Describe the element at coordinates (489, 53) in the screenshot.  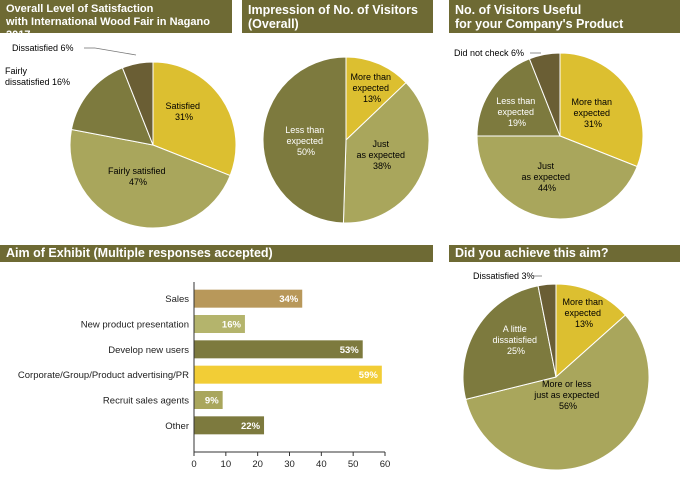
I see `pie-label: Did not check 6%` at that location.